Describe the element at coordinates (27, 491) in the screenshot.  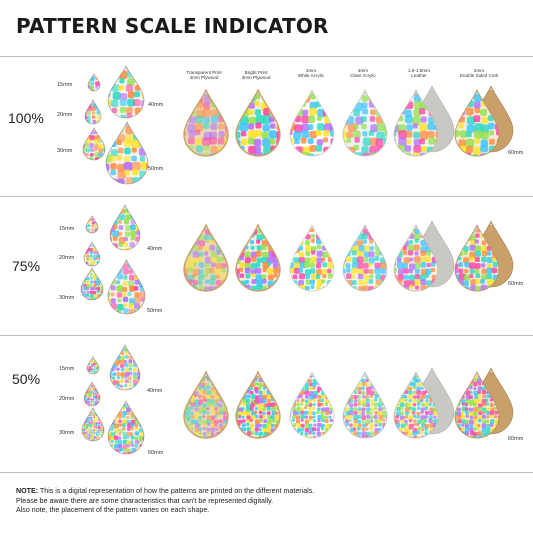
I see `note-label: NOTE:` at that location.